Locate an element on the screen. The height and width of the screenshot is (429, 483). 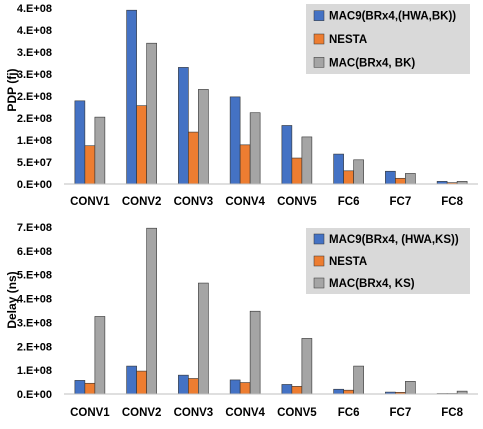
legend: MAC9(BRx4,(HWA,BK)) NESTA MAC(BRx4, BK) is located at coordinates (388, 39).